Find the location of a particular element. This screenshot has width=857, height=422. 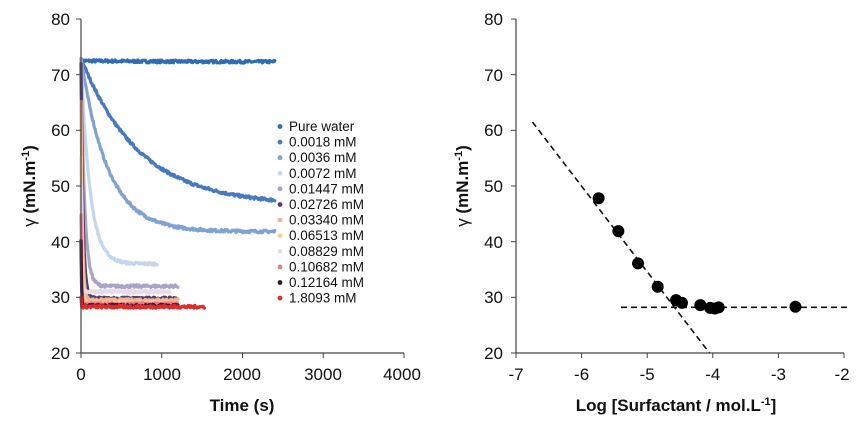

legend-label: 0.03340 mM is located at coordinates (326, 220).